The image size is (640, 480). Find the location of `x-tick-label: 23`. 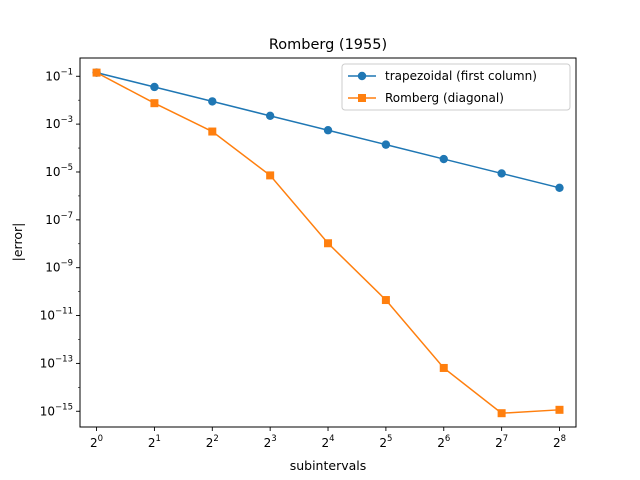

x-tick-label: 23 is located at coordinates (270, 442).